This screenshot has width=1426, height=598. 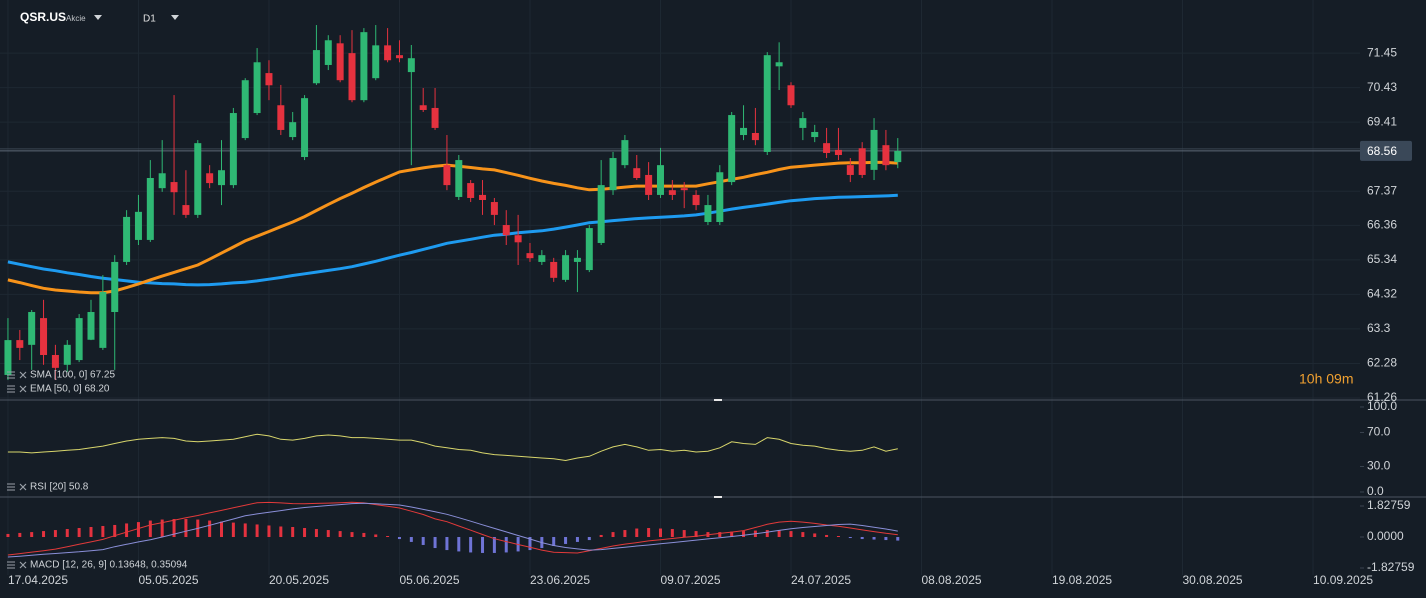 What do you see at coordinates (1382, 259) in the screenshot?
I see `y-tick-label: 65.34` at bounding box center [1382, 259].